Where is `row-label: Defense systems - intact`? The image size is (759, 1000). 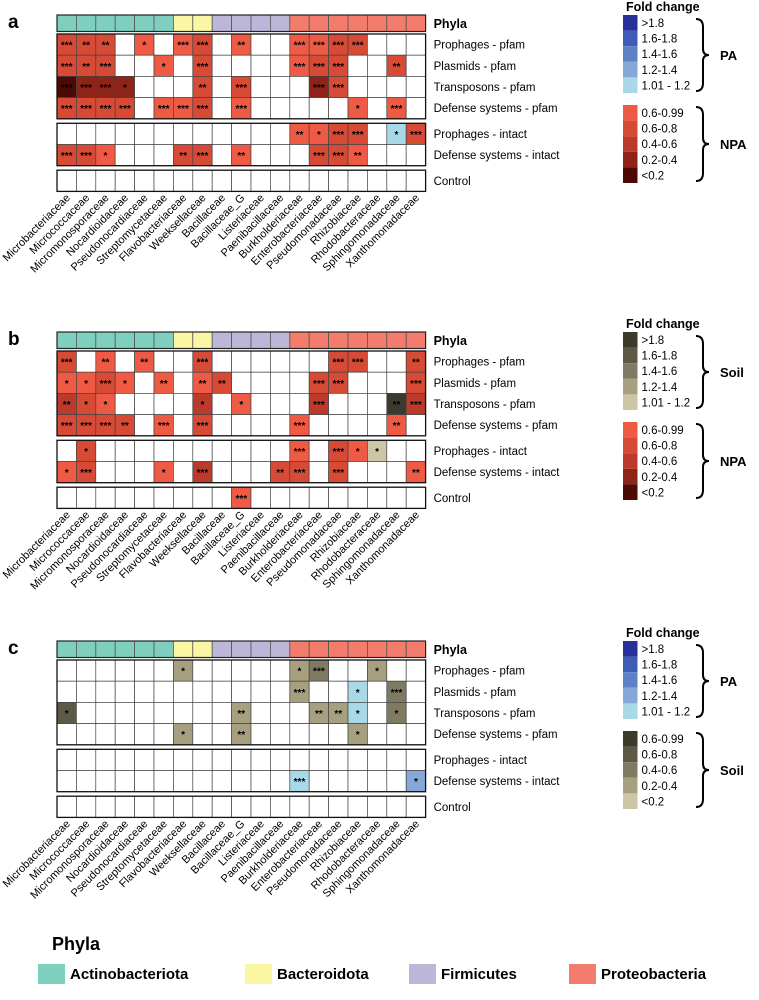
row-label: Defense systems - intact is located at coordinates (497, 782).